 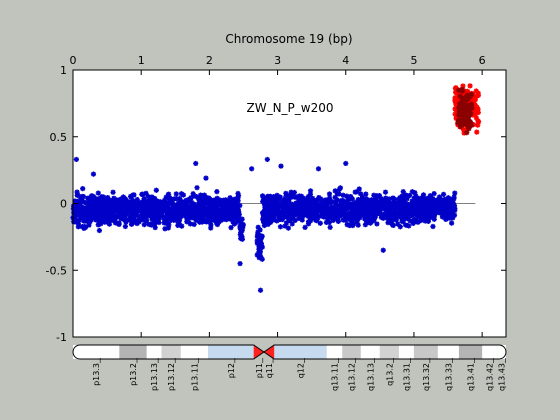 What do you see at coordinates (389, 374) in the screenshot?
I see `band-label: q13.2` at bounding box center [389, 374].